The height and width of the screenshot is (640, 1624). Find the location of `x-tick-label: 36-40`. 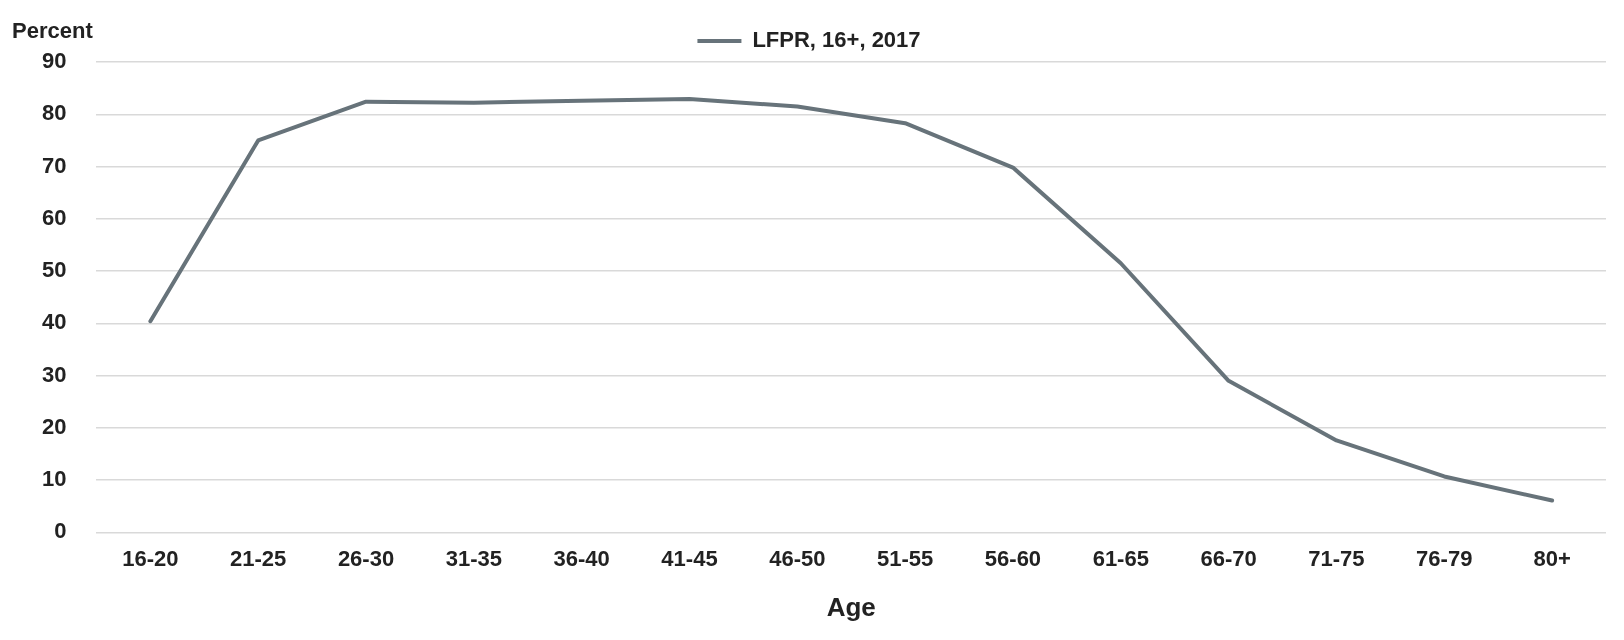

x-tick-label: 36-40 is located at coordinates (581, 558).